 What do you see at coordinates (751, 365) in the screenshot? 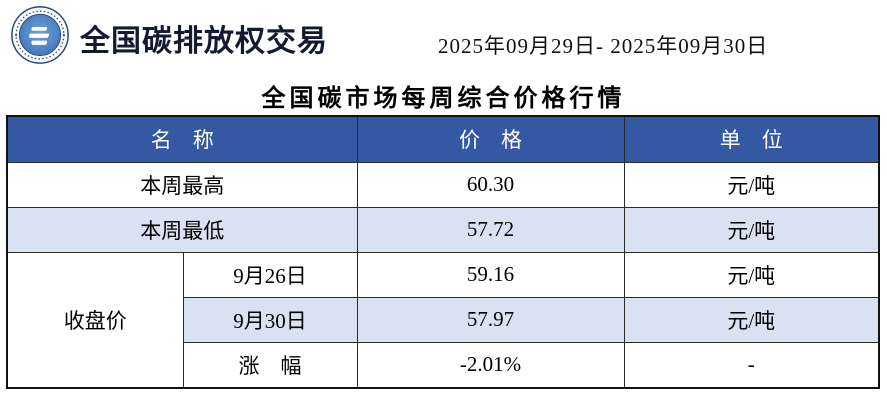
I see `cell-unit: -` at bounding box center [751, 365].